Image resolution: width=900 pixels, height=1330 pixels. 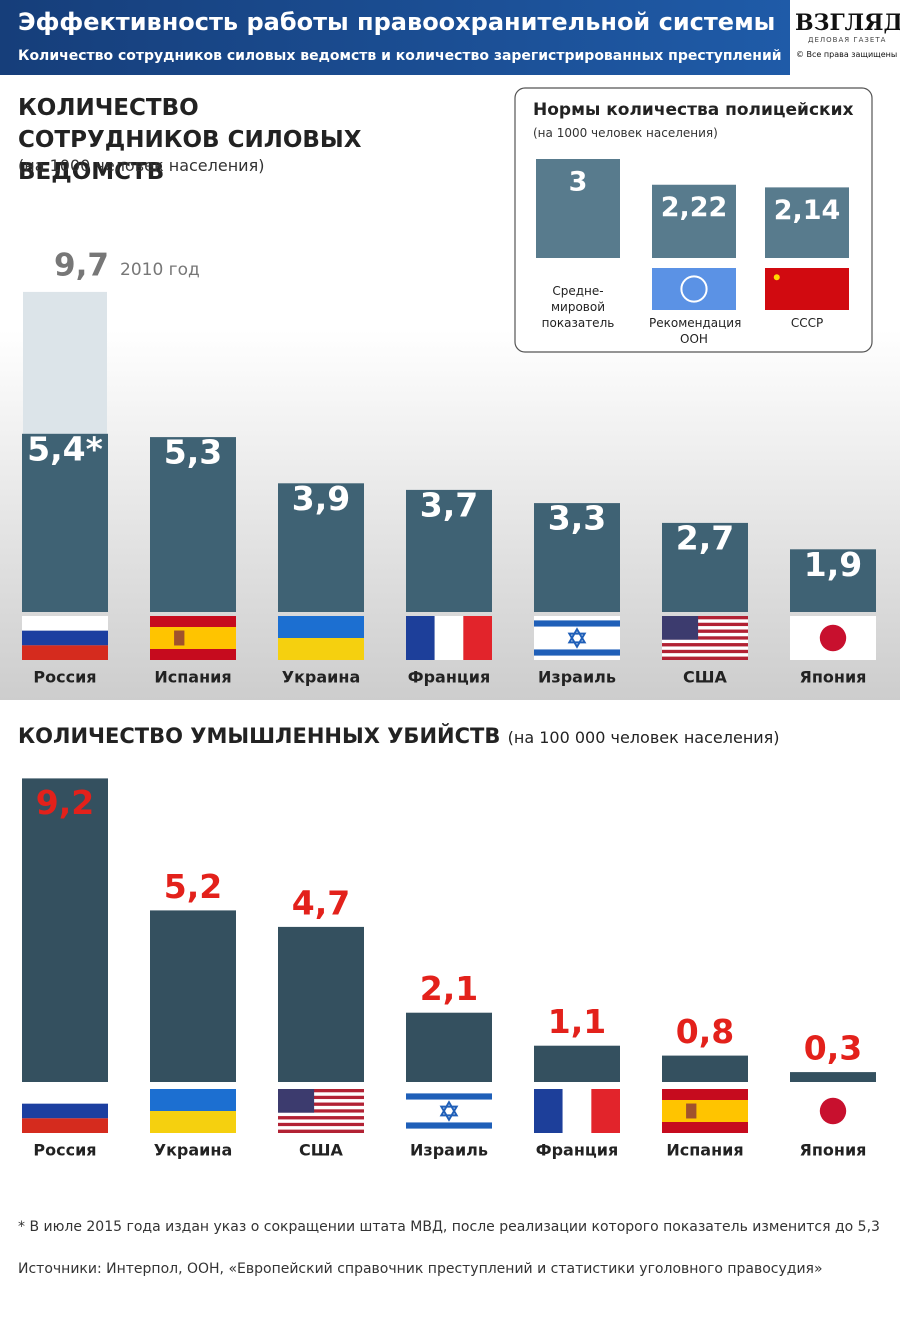 I want to click on rights: © Все права защищены, so click(x=847, y=54).